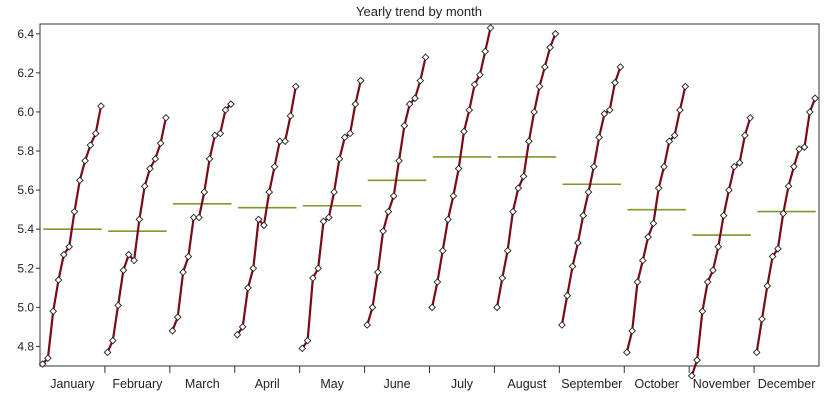  I want to click on x-category-label: November, so click(722, 384).